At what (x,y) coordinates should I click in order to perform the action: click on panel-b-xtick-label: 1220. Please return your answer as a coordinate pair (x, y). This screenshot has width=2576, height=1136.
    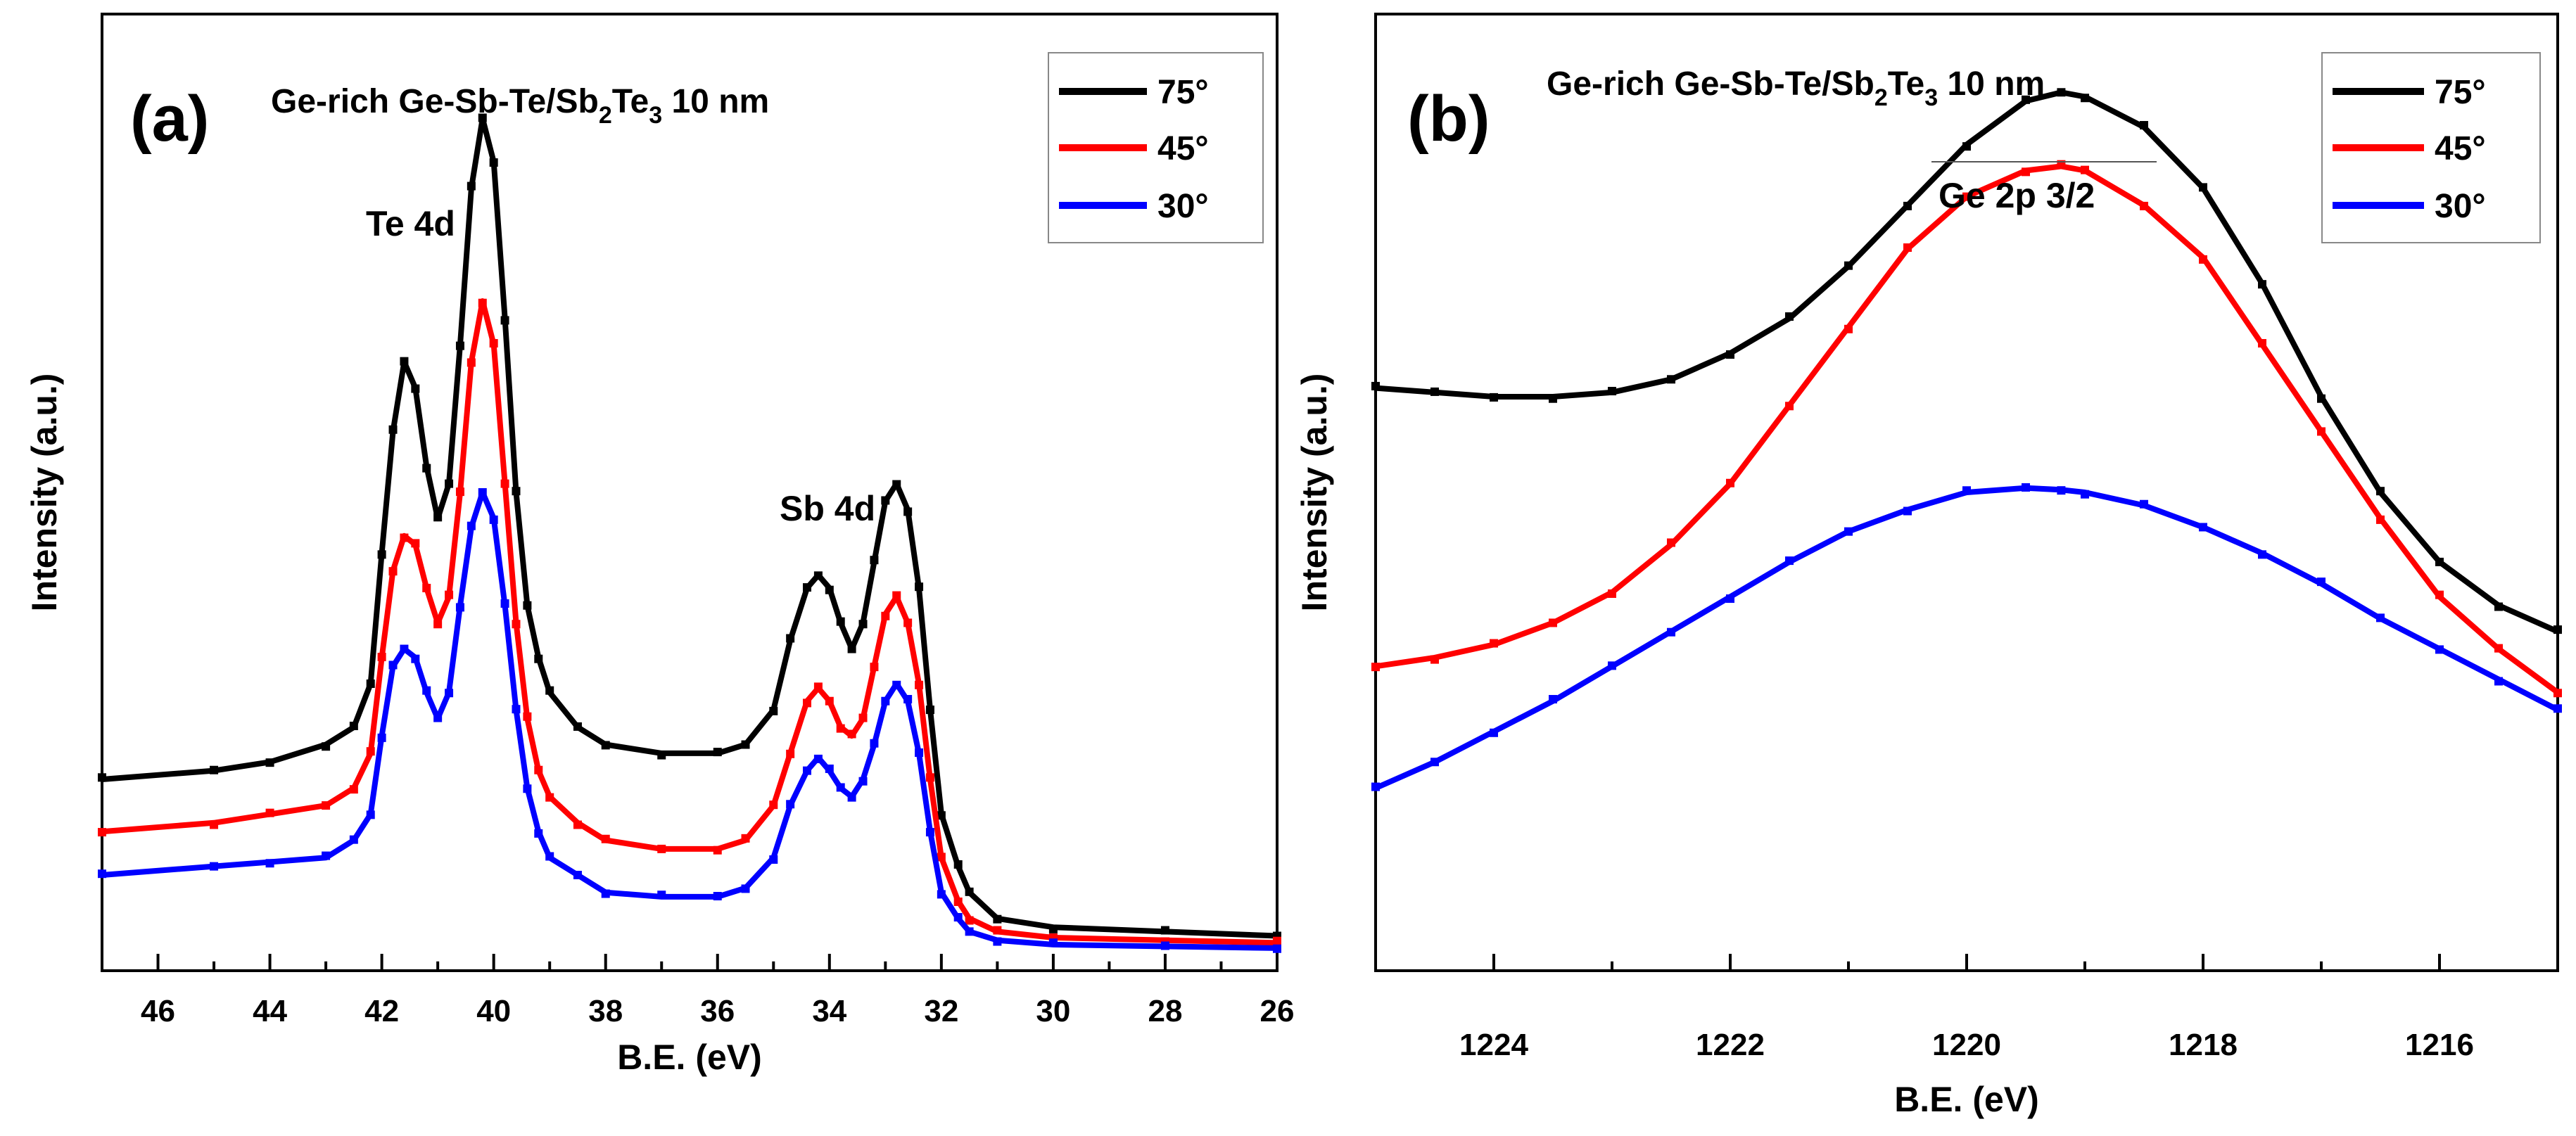
    Looking at the image, I should click on (1966, 1045).